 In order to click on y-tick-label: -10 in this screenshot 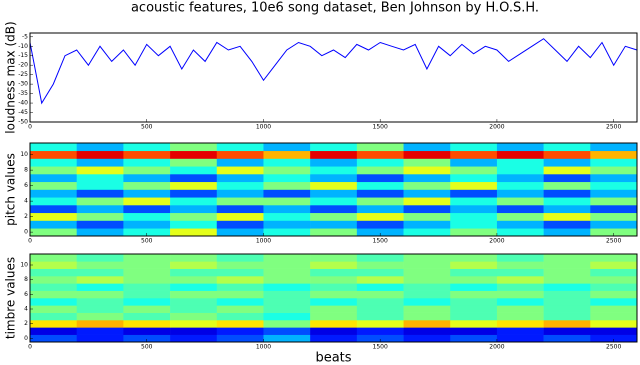, I will do `click(23, 46)`.